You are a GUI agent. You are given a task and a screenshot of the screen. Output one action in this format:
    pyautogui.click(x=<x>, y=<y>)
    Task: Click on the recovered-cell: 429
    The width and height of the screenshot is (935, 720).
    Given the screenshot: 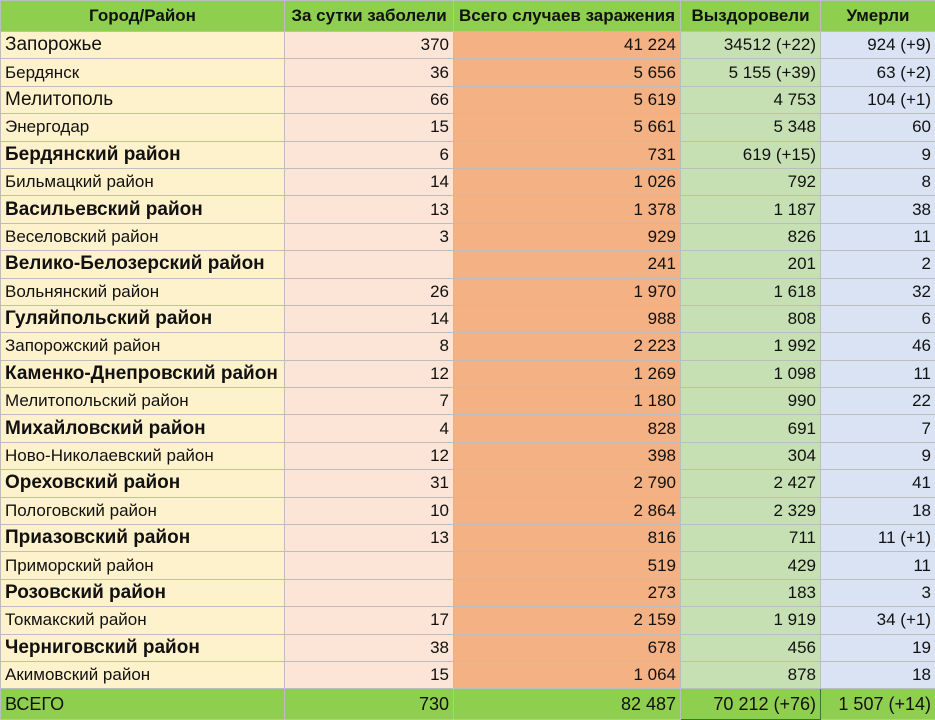 What is the action you would take?
    pyautogui.click(x=751, y=565)
    